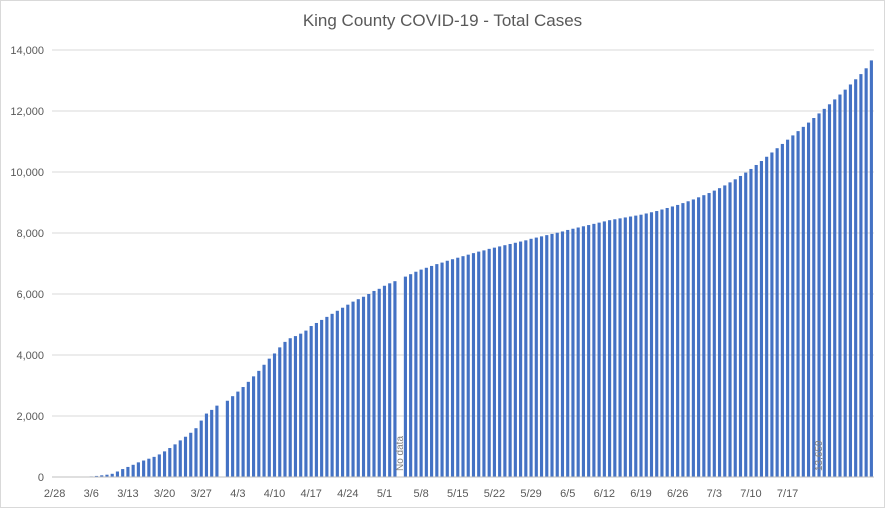  I want to click on x-tick-label: 5/22, so click(494, 494).